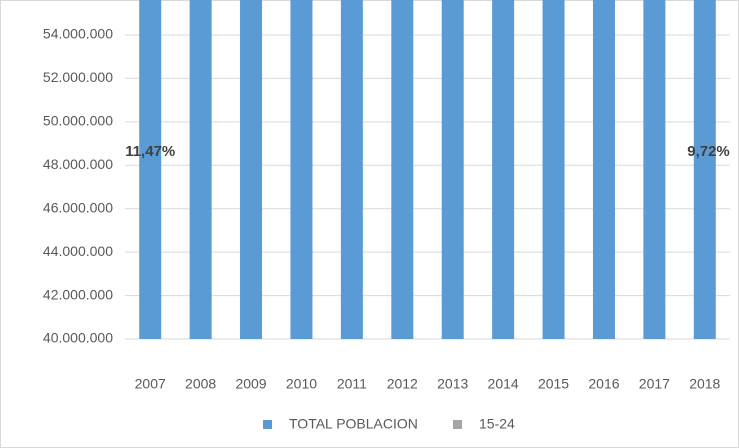 This screenshot has height=448, width=739. What do you see at coordinates (78, 34) in the screenshot?
I see `y-tick-label: 54.000.000` at bounding box center [78, 34].